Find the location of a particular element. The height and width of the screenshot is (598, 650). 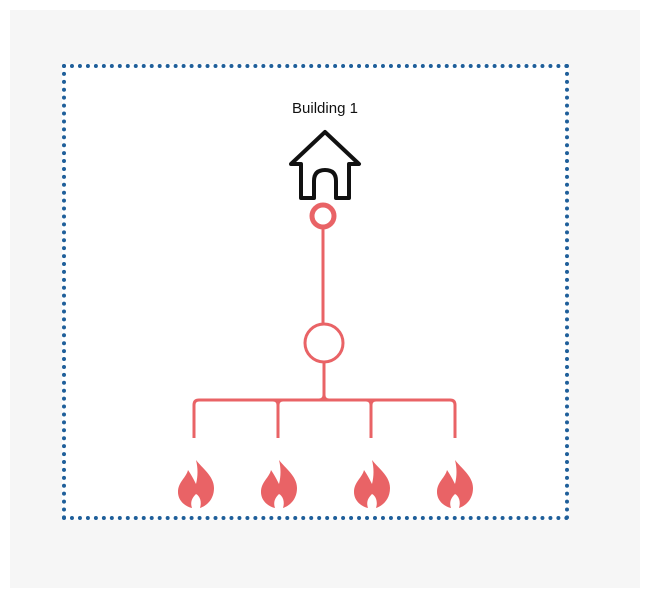

building-title: Building 1 is located at coordinates (325, 108).